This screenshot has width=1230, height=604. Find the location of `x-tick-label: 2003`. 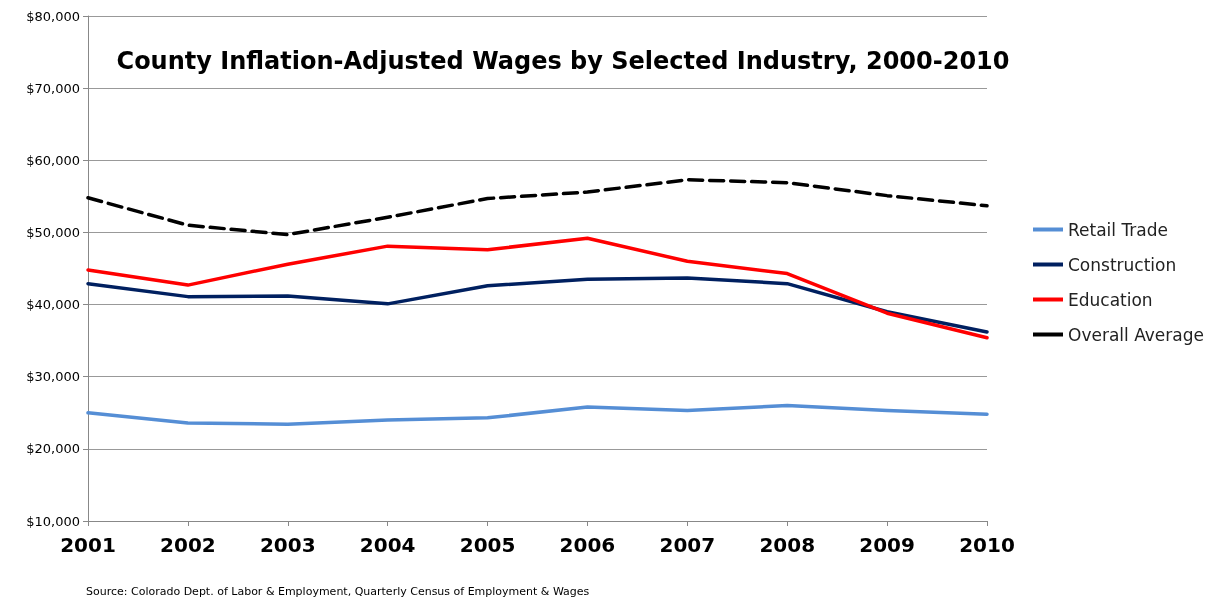

x-tick-label: 2003 is located at coordinates (287, 545).